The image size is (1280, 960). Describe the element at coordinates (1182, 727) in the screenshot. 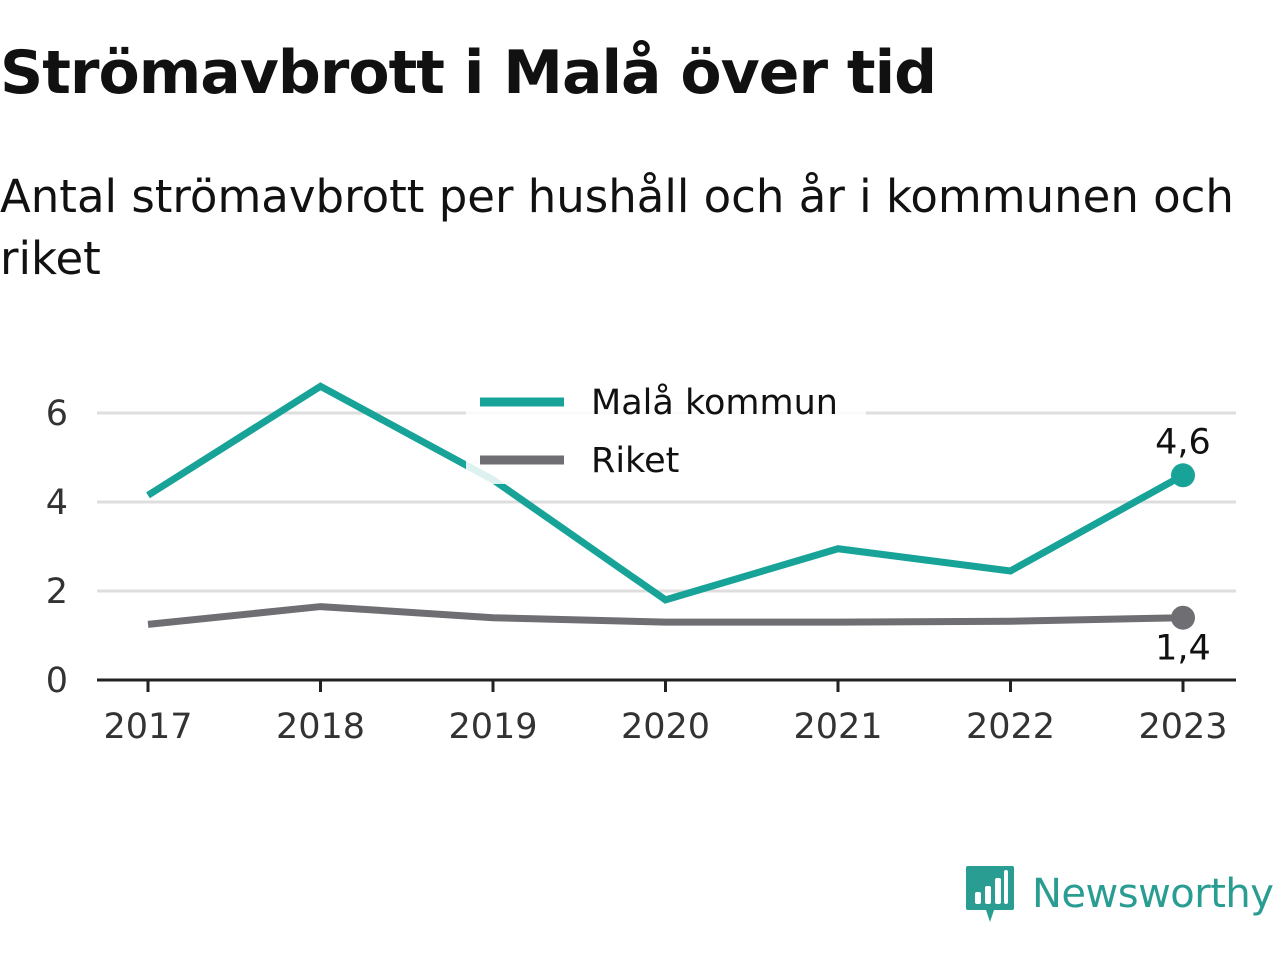

I see `x-tick-label: 2023` at that location.